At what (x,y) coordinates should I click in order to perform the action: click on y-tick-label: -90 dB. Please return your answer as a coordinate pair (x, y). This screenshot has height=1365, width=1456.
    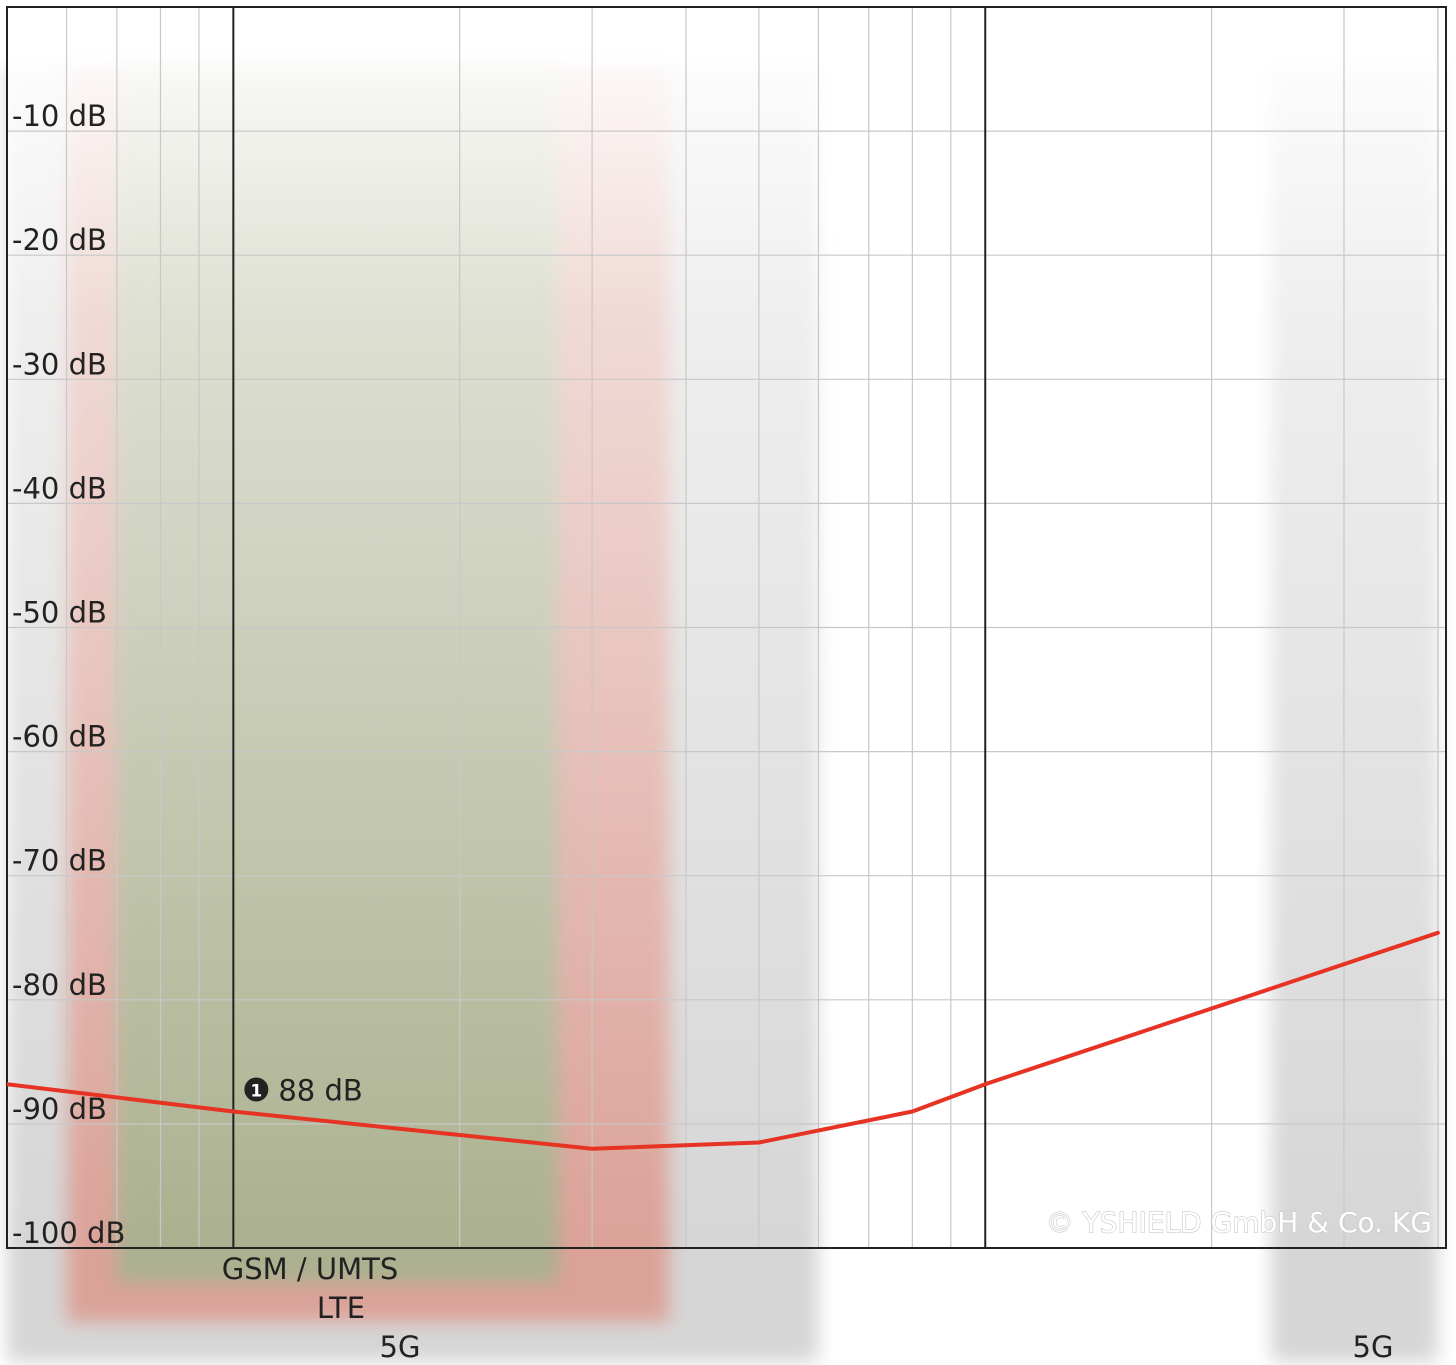
    Looking at the image, I should click on (59, 1109).